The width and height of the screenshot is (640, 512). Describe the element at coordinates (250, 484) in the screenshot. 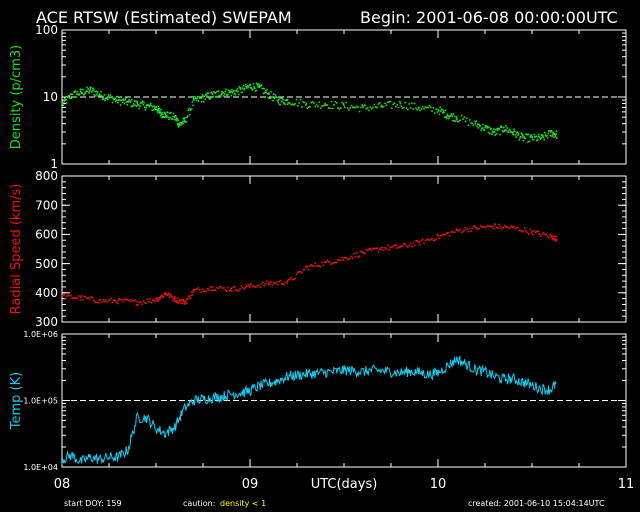

I see `xtick-label: 09` at that location.